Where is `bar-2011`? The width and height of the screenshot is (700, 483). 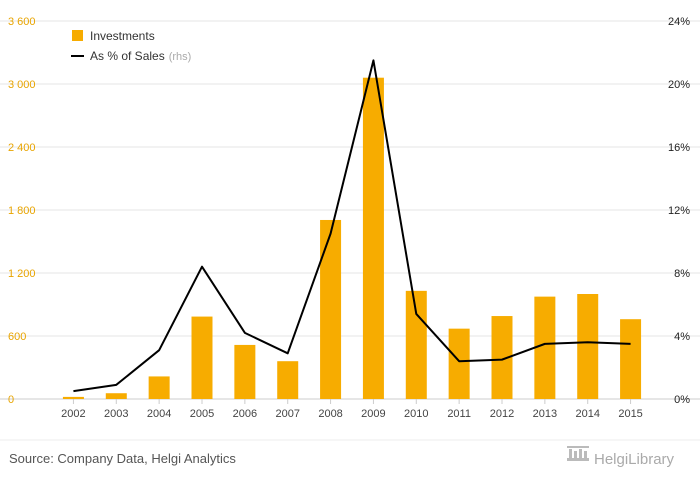
bar-2011 is located at coordinates (459, 363).